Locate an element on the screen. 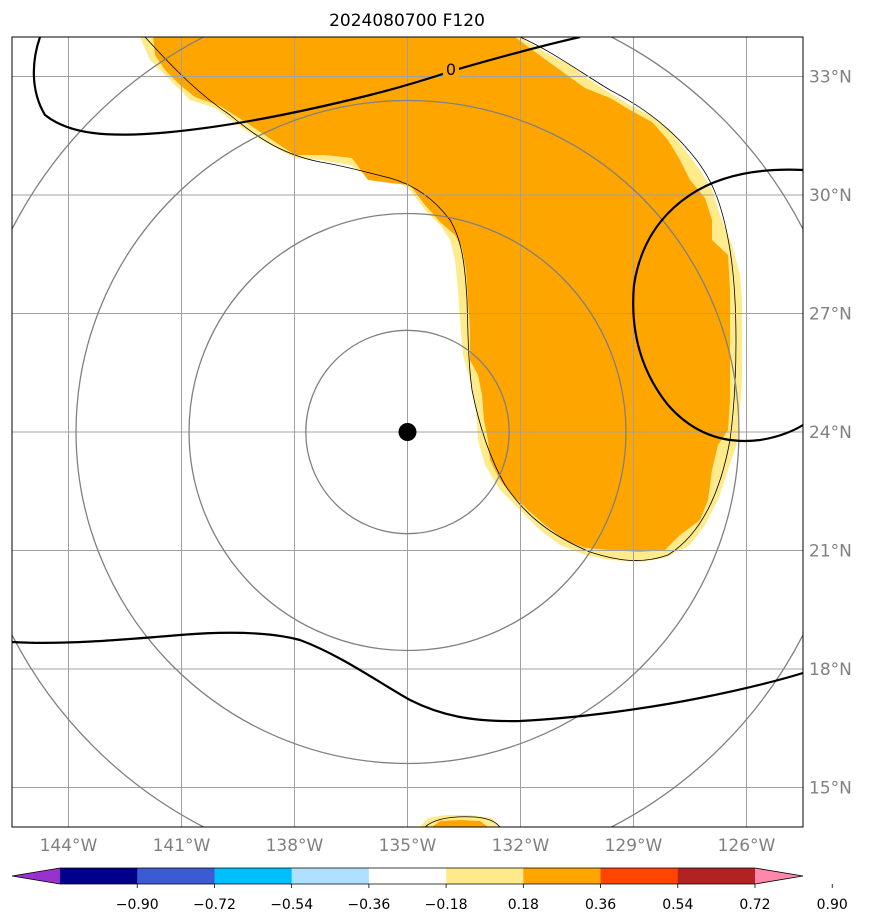 The height and width of the screenshot is (924, 873). lat-tick-label: 30°N is located at coordinates (830, 196).